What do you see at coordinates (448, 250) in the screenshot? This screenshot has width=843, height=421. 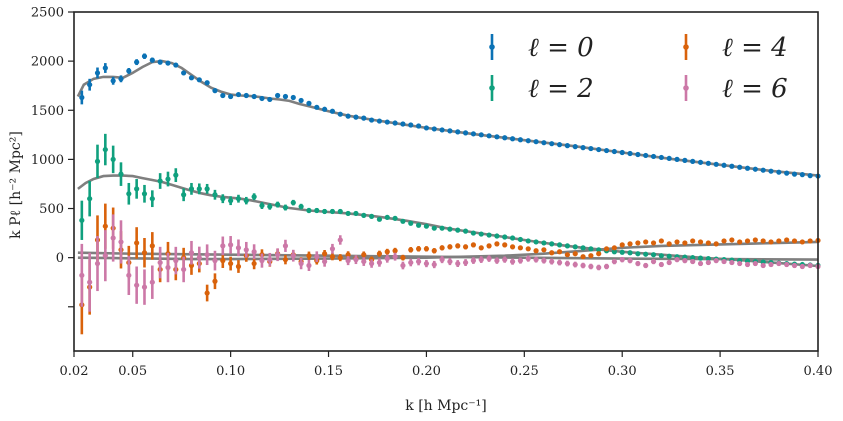 I see `model-l4` at bounding box center [448, 250].